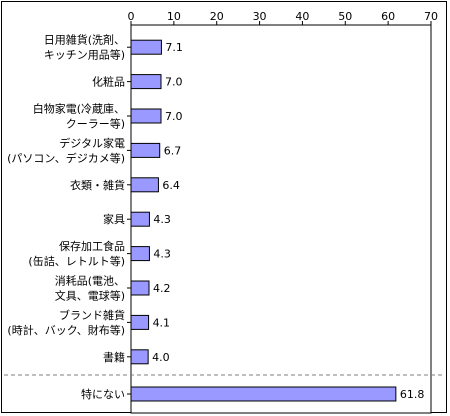 Image resolution: width=450 pixels, height=416 pixels. Describe the element at coordinates (90, 281) in the screenshot. I see `category-label: 消耗品(電池、` at that location.